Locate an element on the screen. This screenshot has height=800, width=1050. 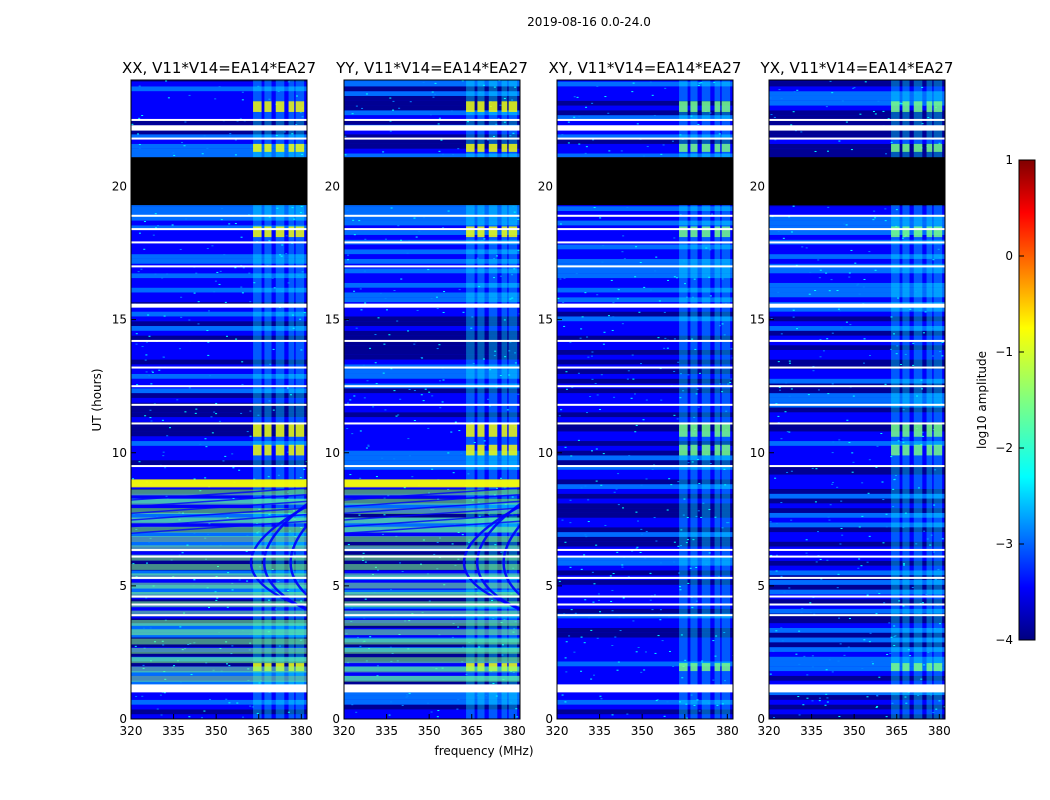
panel-title: XX, V11*V14=EA14*EA27 is located at coordinates (219, 68).